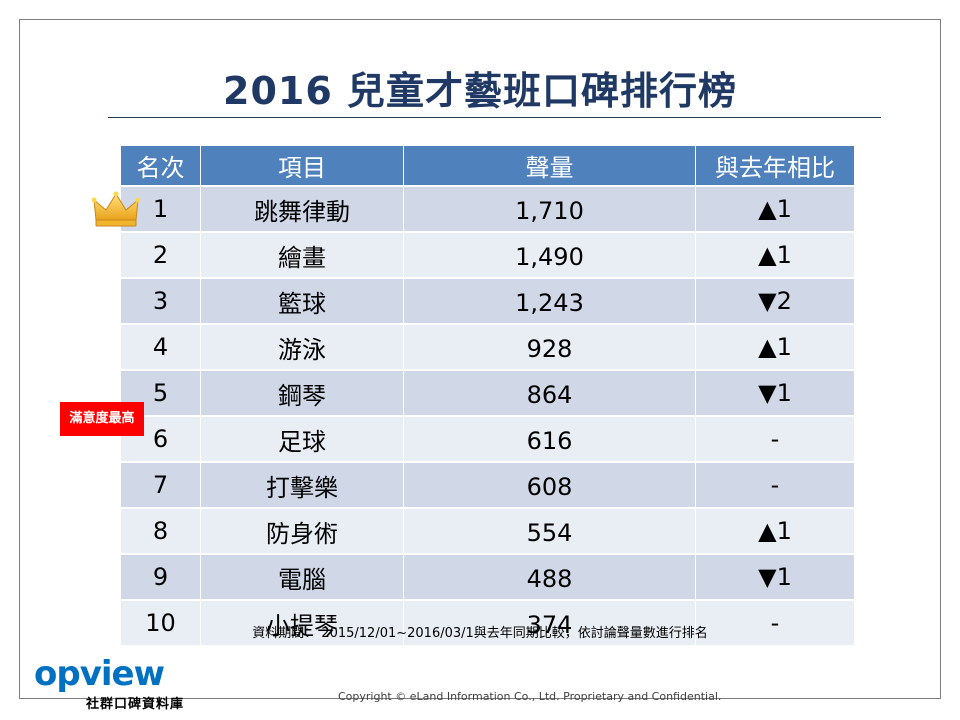  What do you see at coordinates (550, 532) in the screenshot?
I see `volume-cell: 554` at bounding box center [550, 532].